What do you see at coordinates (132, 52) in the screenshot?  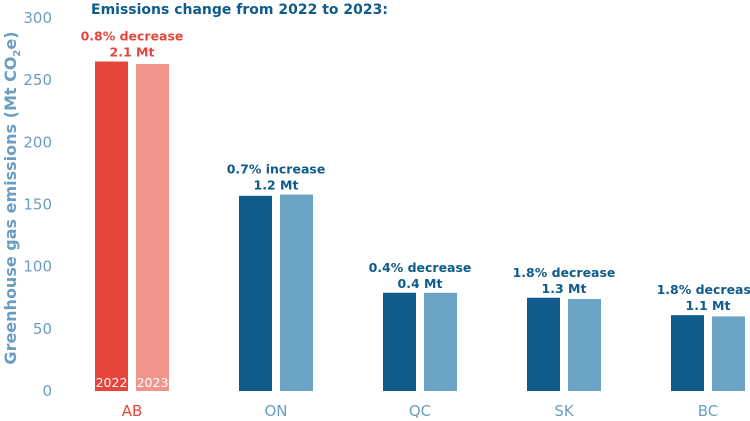 I see `annotation-amount-ab: 2.1 Mt` at bounding box center [132, 52].